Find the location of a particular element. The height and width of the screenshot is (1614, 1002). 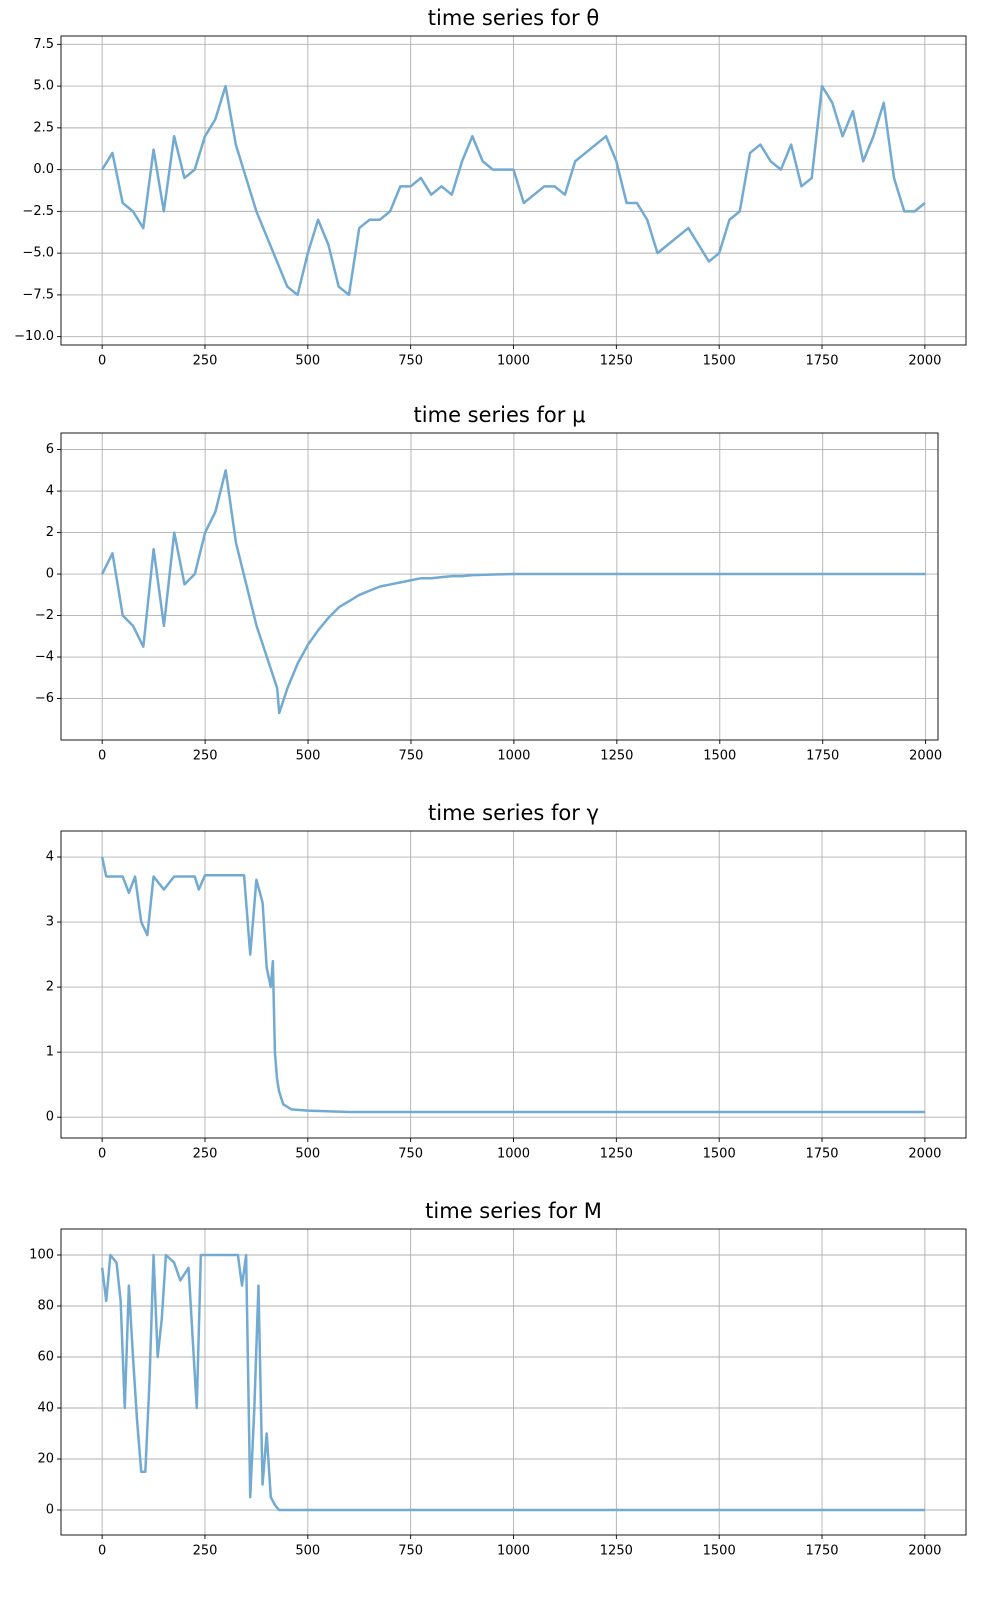

y-tick-label: 80 is located at coordinates (45, 1306).